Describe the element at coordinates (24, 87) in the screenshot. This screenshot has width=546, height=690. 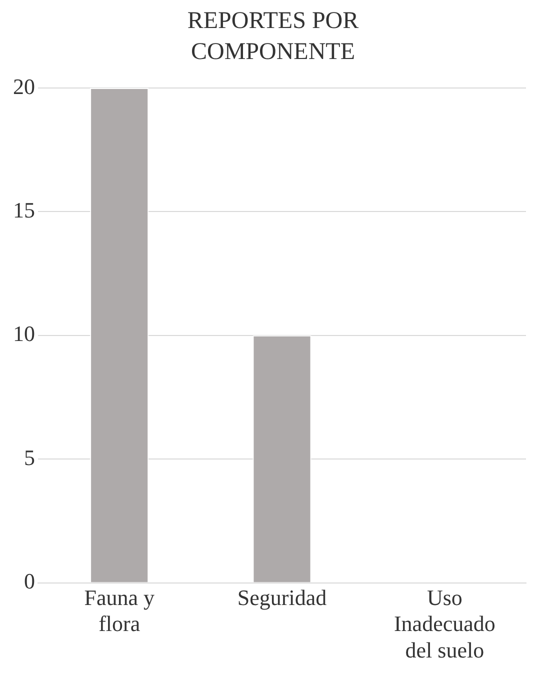
I see `y-tick-label: 20` at that location.